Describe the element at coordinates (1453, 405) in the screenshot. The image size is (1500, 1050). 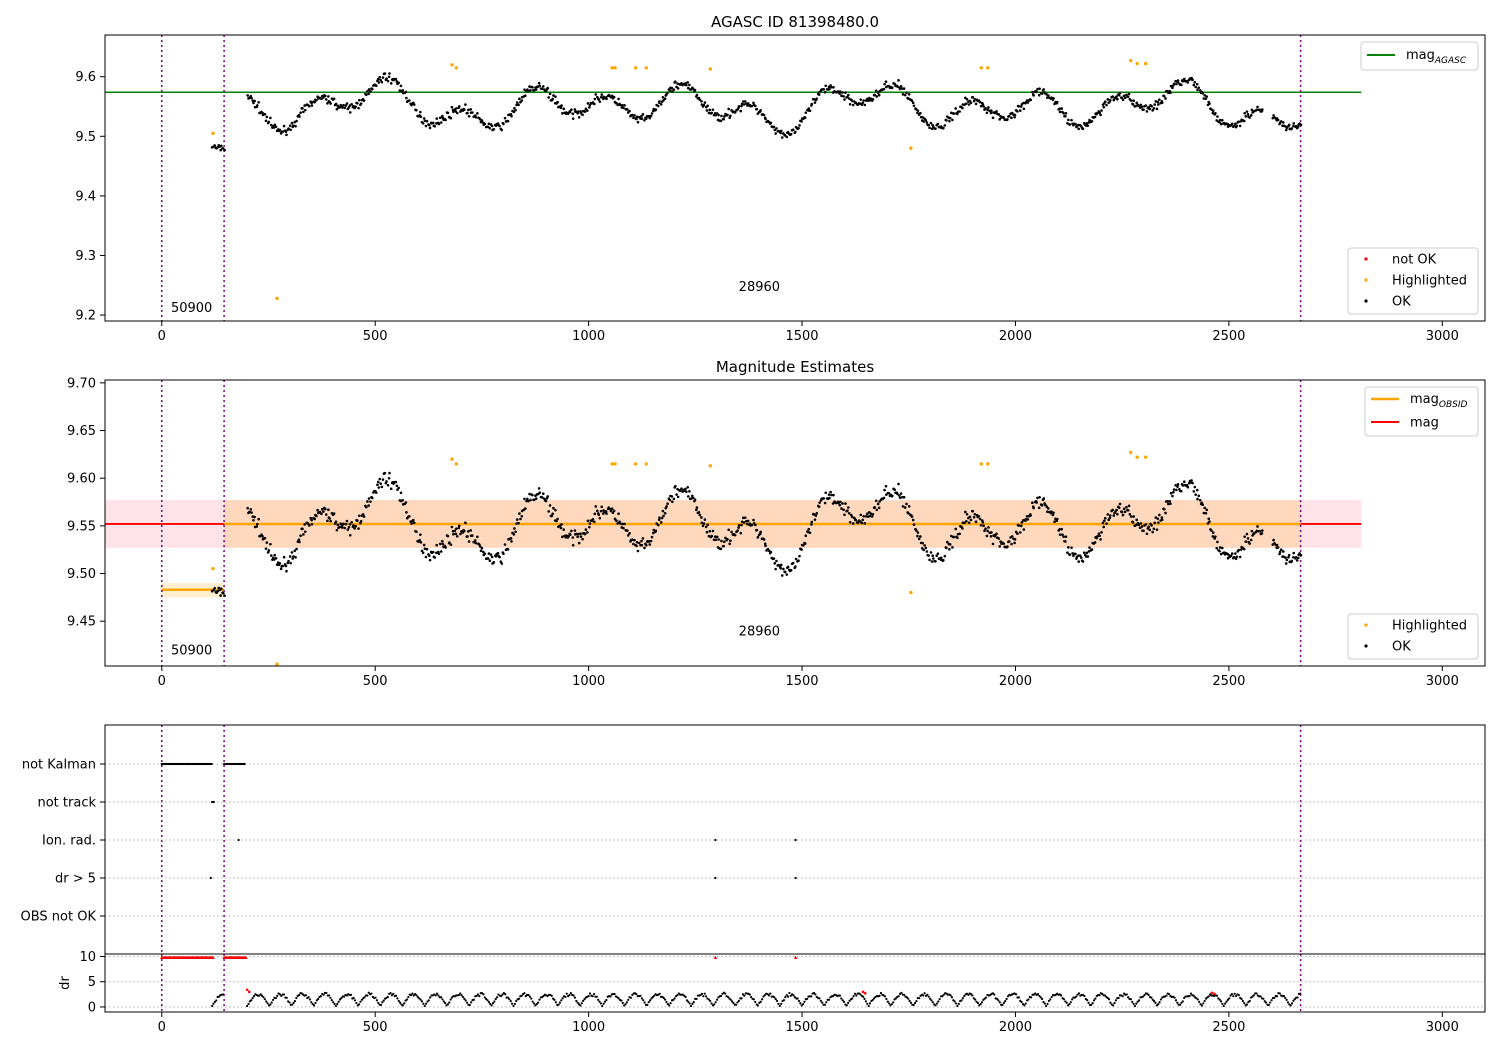
I see `legend-label-subscript: OBSID` at that location.